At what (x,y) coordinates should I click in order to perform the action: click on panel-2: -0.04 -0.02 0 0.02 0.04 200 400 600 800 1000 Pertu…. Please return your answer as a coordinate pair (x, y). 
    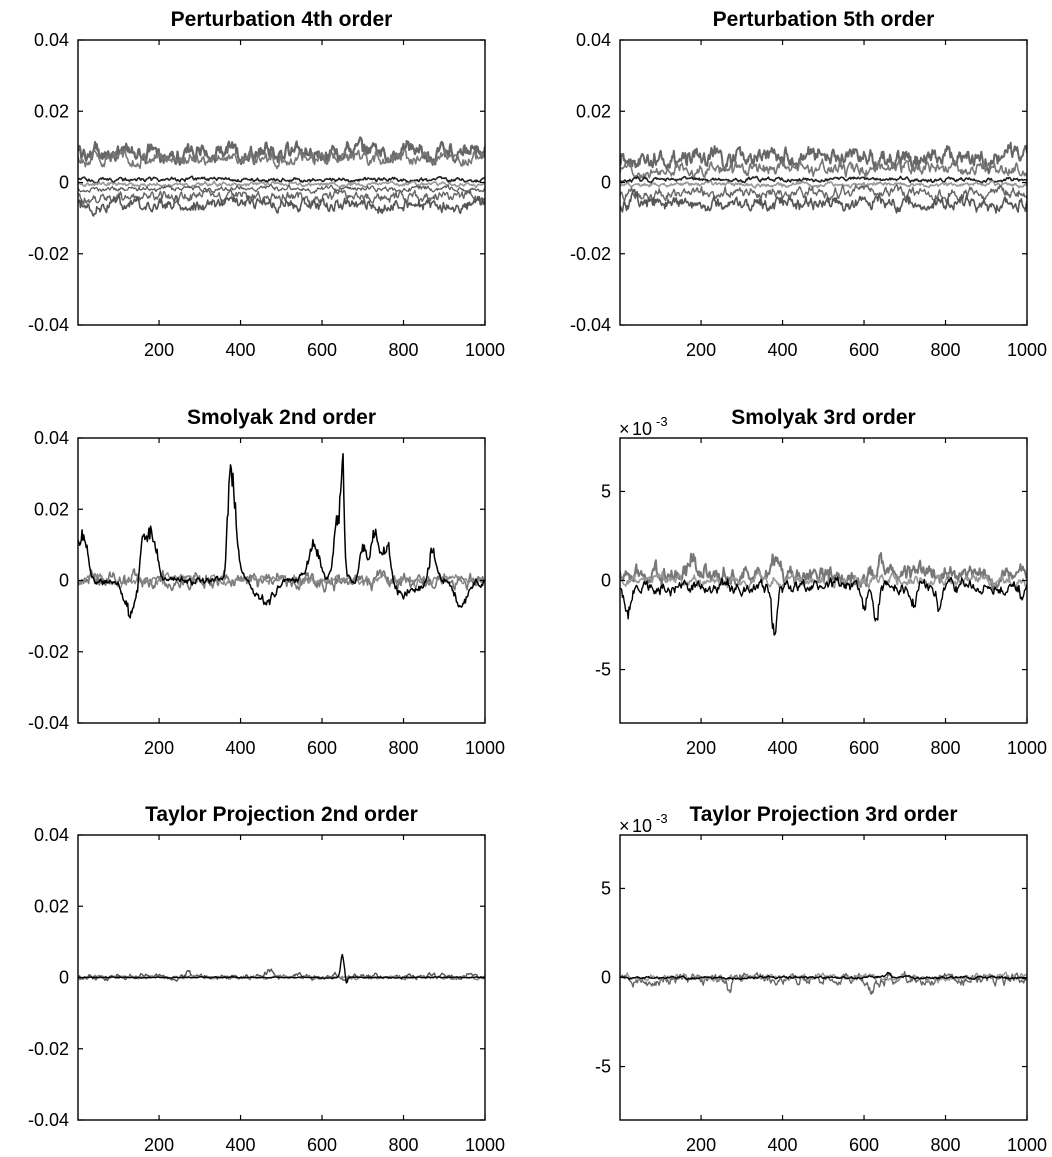
    Looking at the image, I should click on (808, 184).